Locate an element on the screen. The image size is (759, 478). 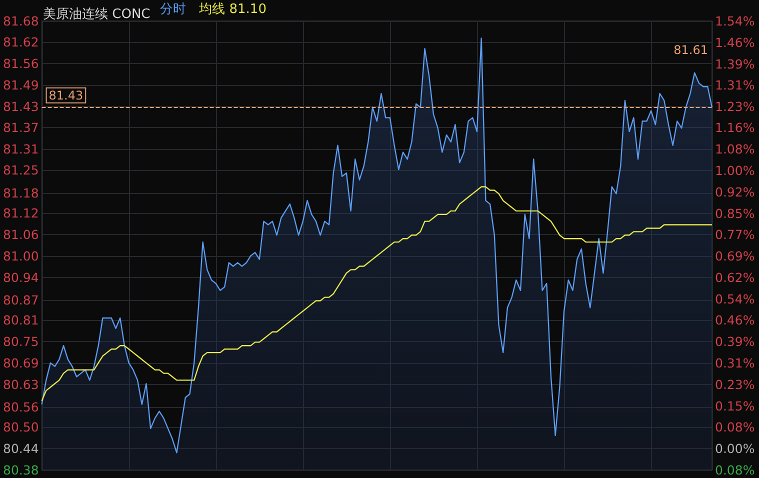
y2-tick-label: 0.15% is located at coordinates (735, 406).